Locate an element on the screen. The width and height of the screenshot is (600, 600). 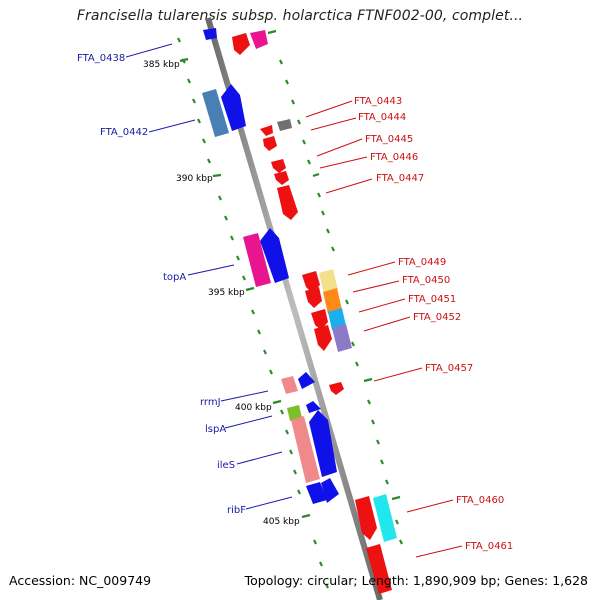
label-fta-0457: FTA_0457 is located at coordinates (449, 368).